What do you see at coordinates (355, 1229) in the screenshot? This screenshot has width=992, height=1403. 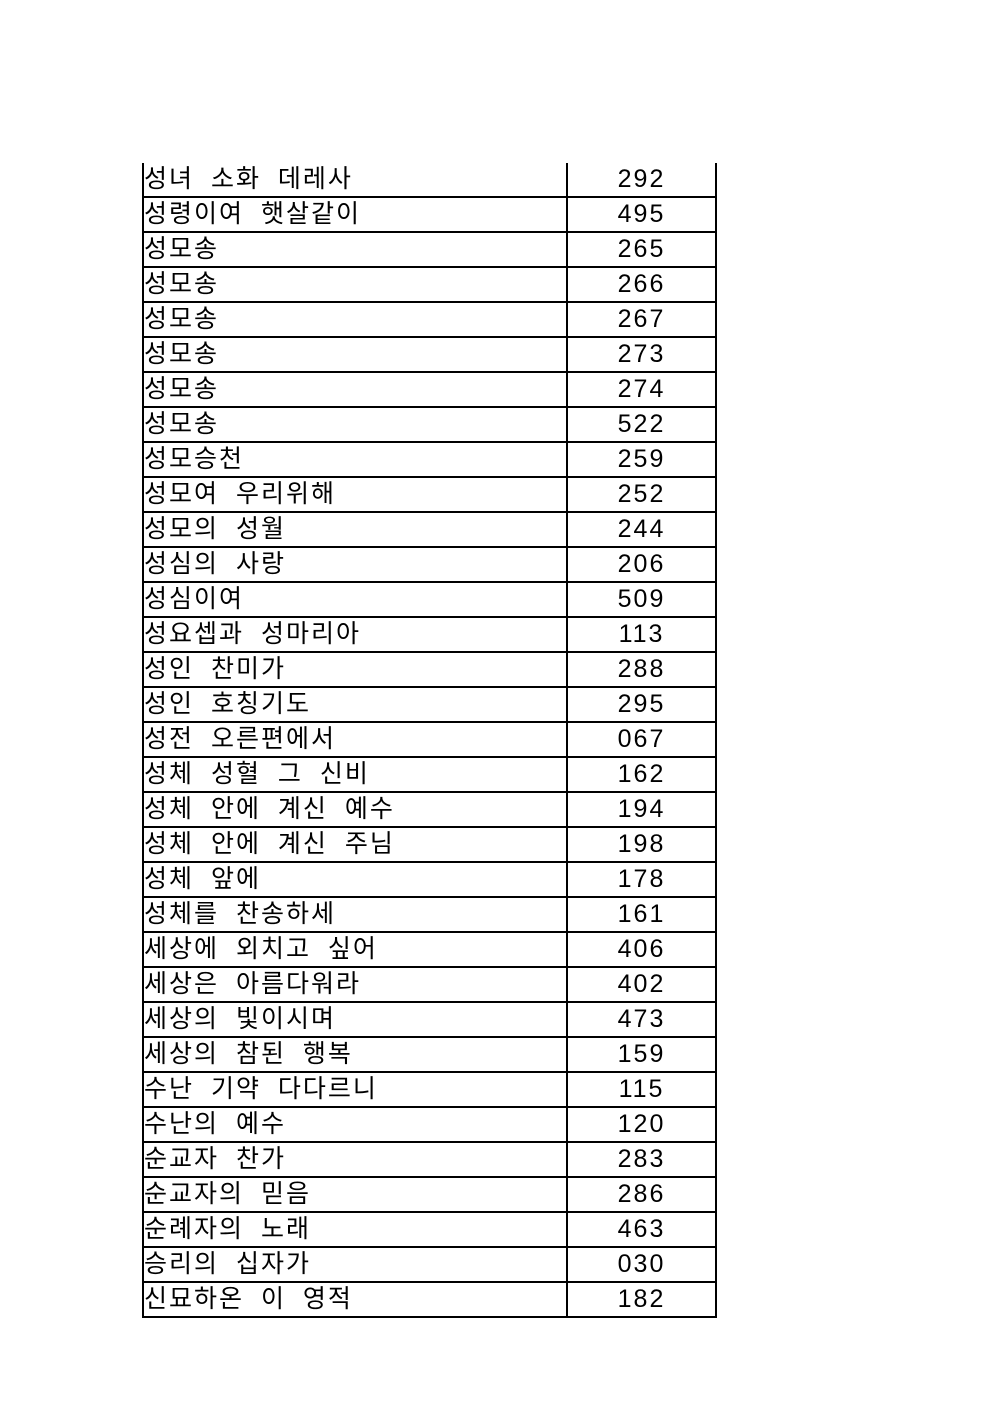 I see `hymn-title-cell: 순례자의 노래` at bounding box center [355, 1229].